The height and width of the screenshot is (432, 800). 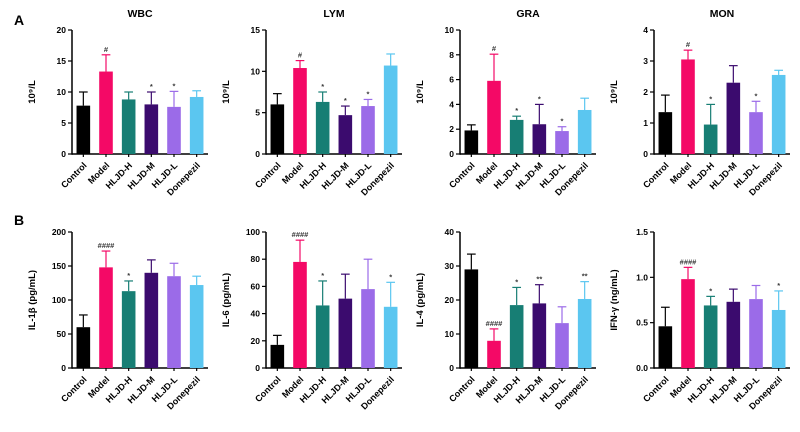 I want to click on y-axis-label: IL-1β (pg/mL), so click(x=32, y=300).